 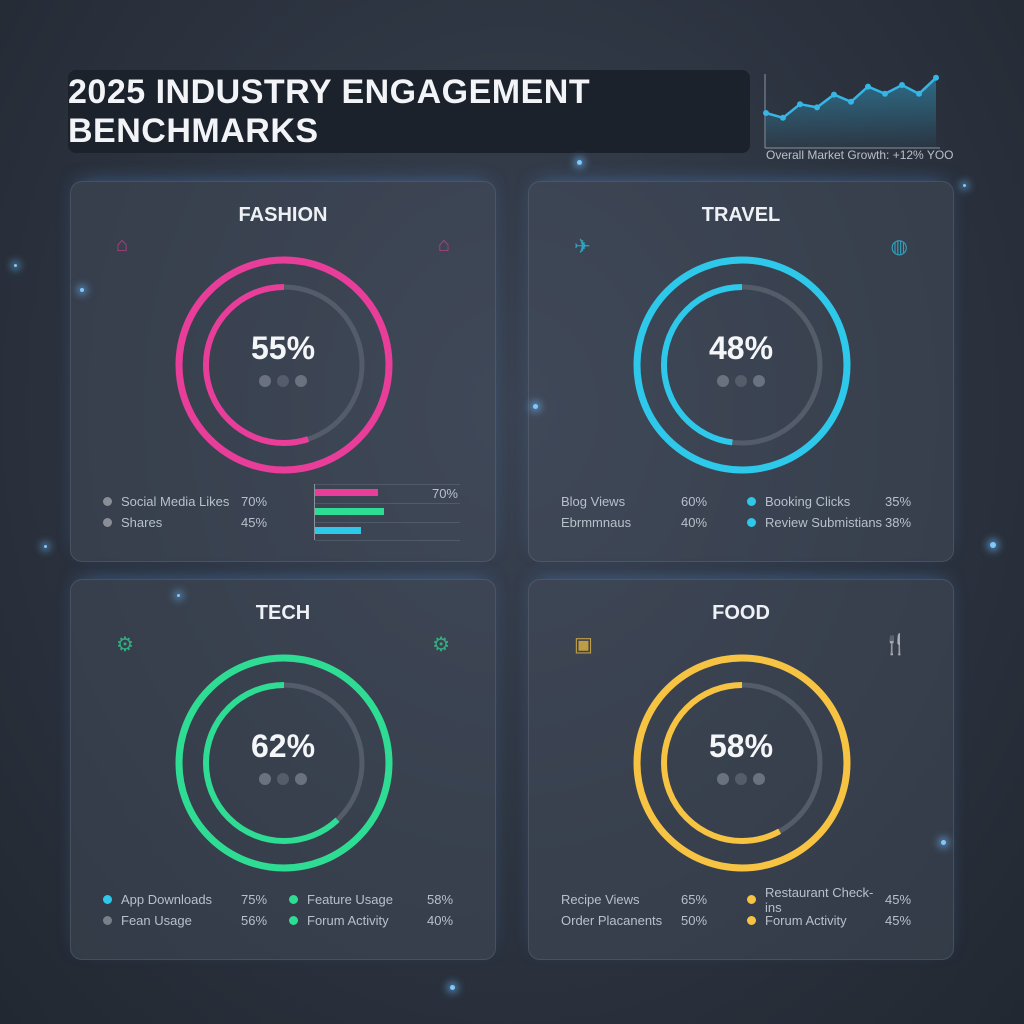 What do you see at coordinates (254, 899) in the screenshot?
I see `legend-value: 75%` at bounding box center [254, 899].